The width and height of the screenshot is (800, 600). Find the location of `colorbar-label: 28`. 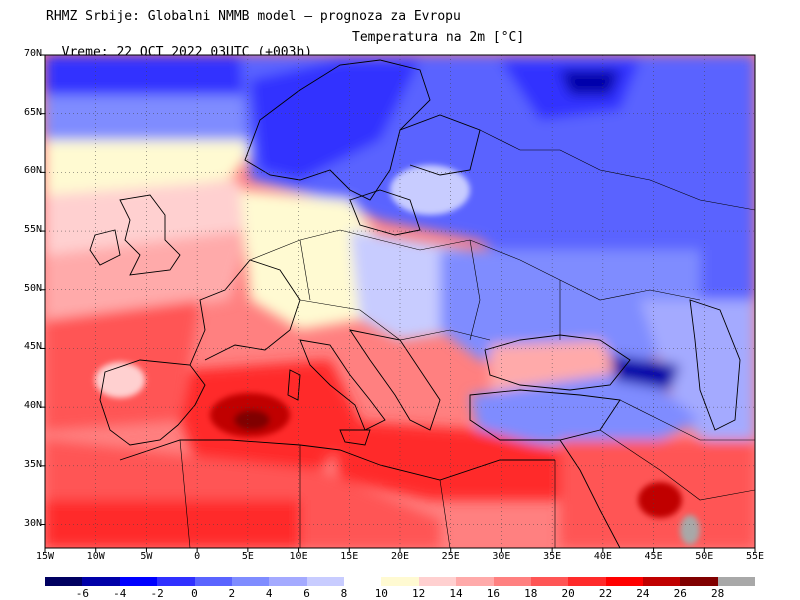

colorbar-label: 28 is located at coordinates (718, 593).